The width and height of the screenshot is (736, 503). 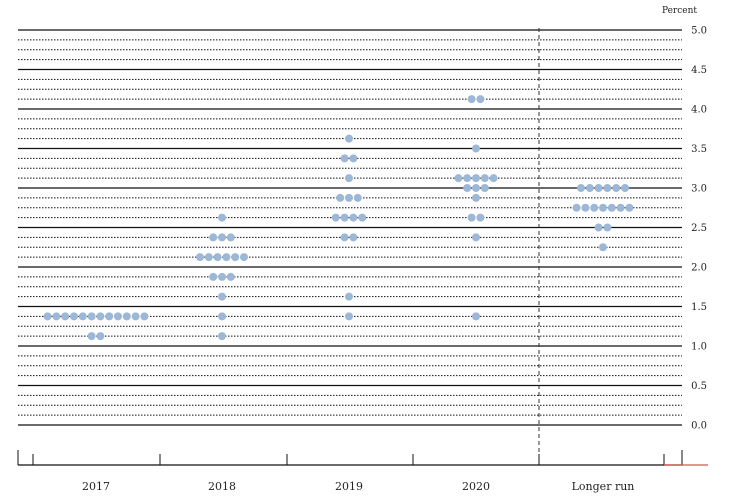 I want to click on y-tick-label: 5.0, so click(x=699, y=31).